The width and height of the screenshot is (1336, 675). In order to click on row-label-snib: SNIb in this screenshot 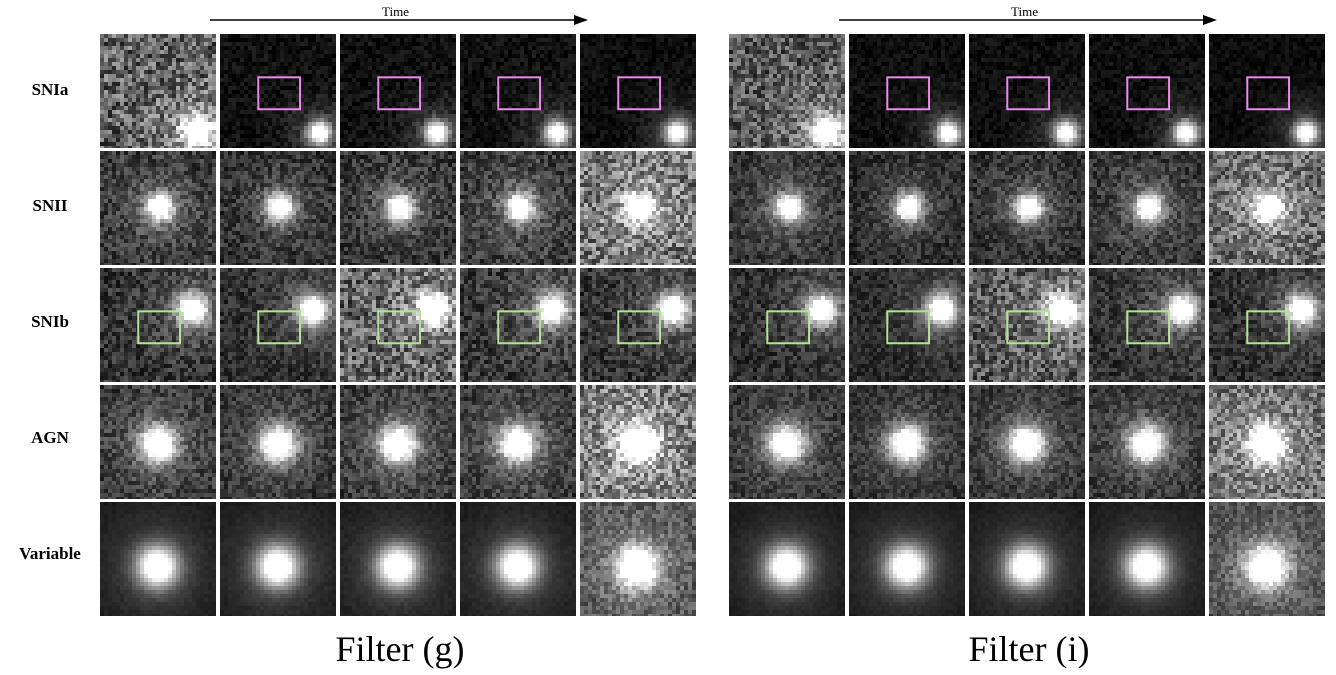, I will do `click(50, 322)`.